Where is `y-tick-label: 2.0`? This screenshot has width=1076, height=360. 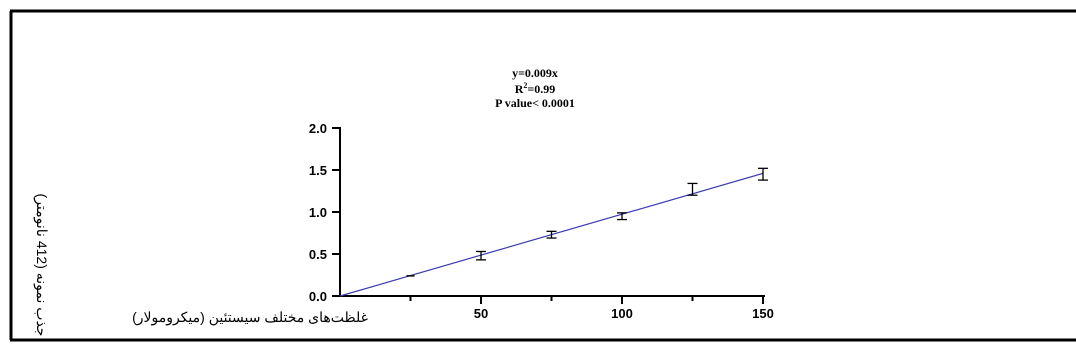
y-tick-label: 2.0 is located at coordinates (318, 128).